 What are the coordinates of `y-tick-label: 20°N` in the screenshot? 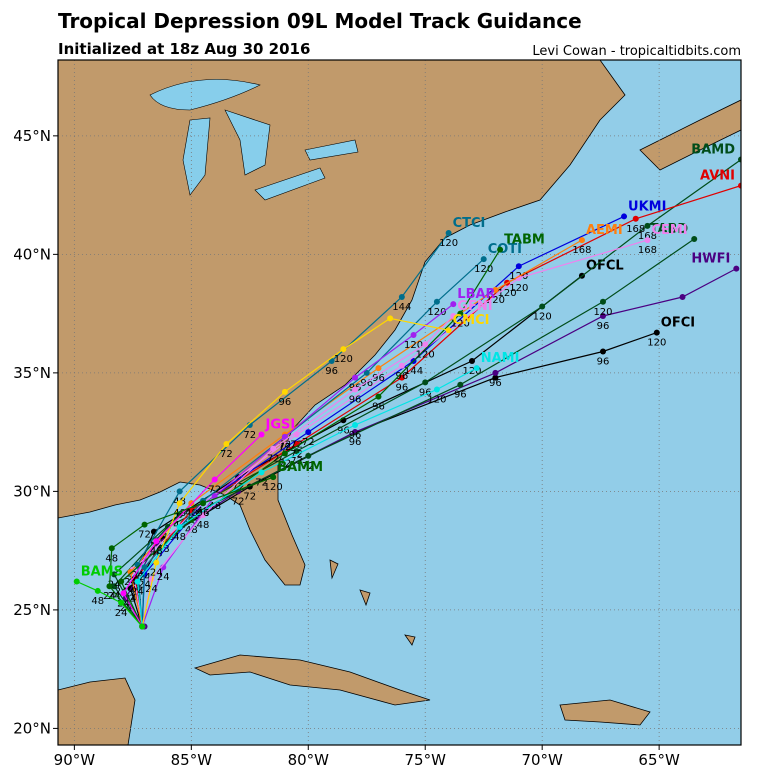 It's located at (32, 728).